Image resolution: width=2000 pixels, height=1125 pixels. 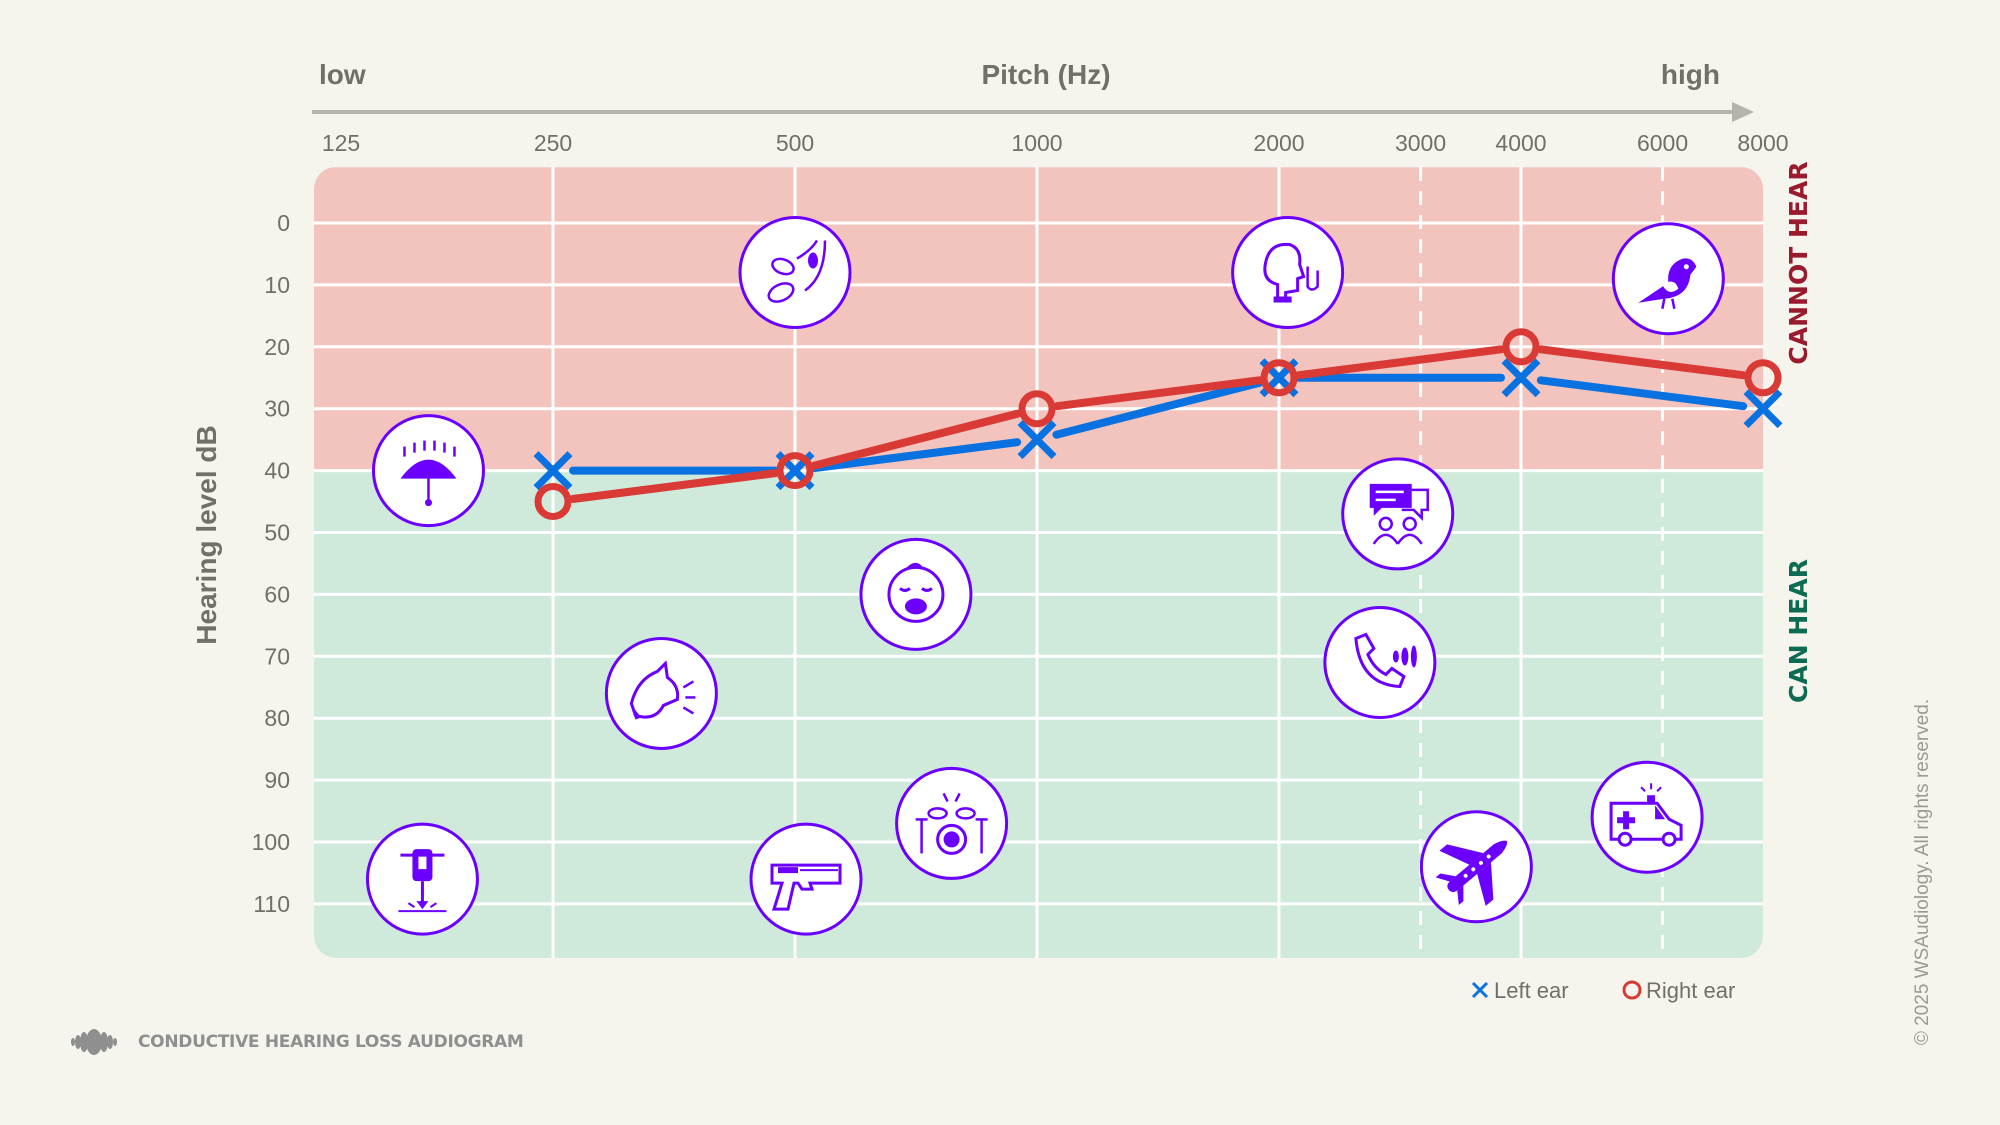 I want to click on conversation-icon-glyph, so click(x=1399, y=514).